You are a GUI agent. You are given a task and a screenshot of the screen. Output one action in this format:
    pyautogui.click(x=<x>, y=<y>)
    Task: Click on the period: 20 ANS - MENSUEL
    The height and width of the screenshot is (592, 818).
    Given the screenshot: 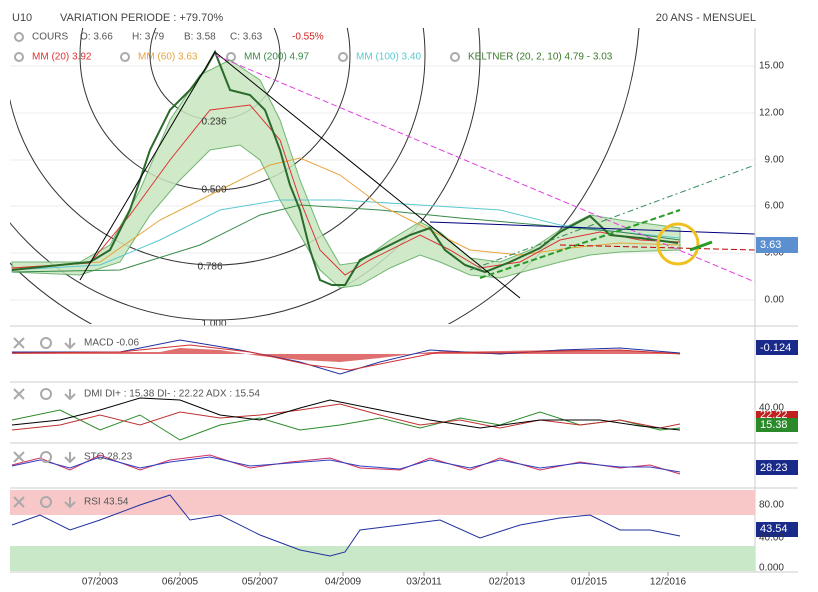 What is the action you would take?
    pyautogui.click(x=706, y=18)
    